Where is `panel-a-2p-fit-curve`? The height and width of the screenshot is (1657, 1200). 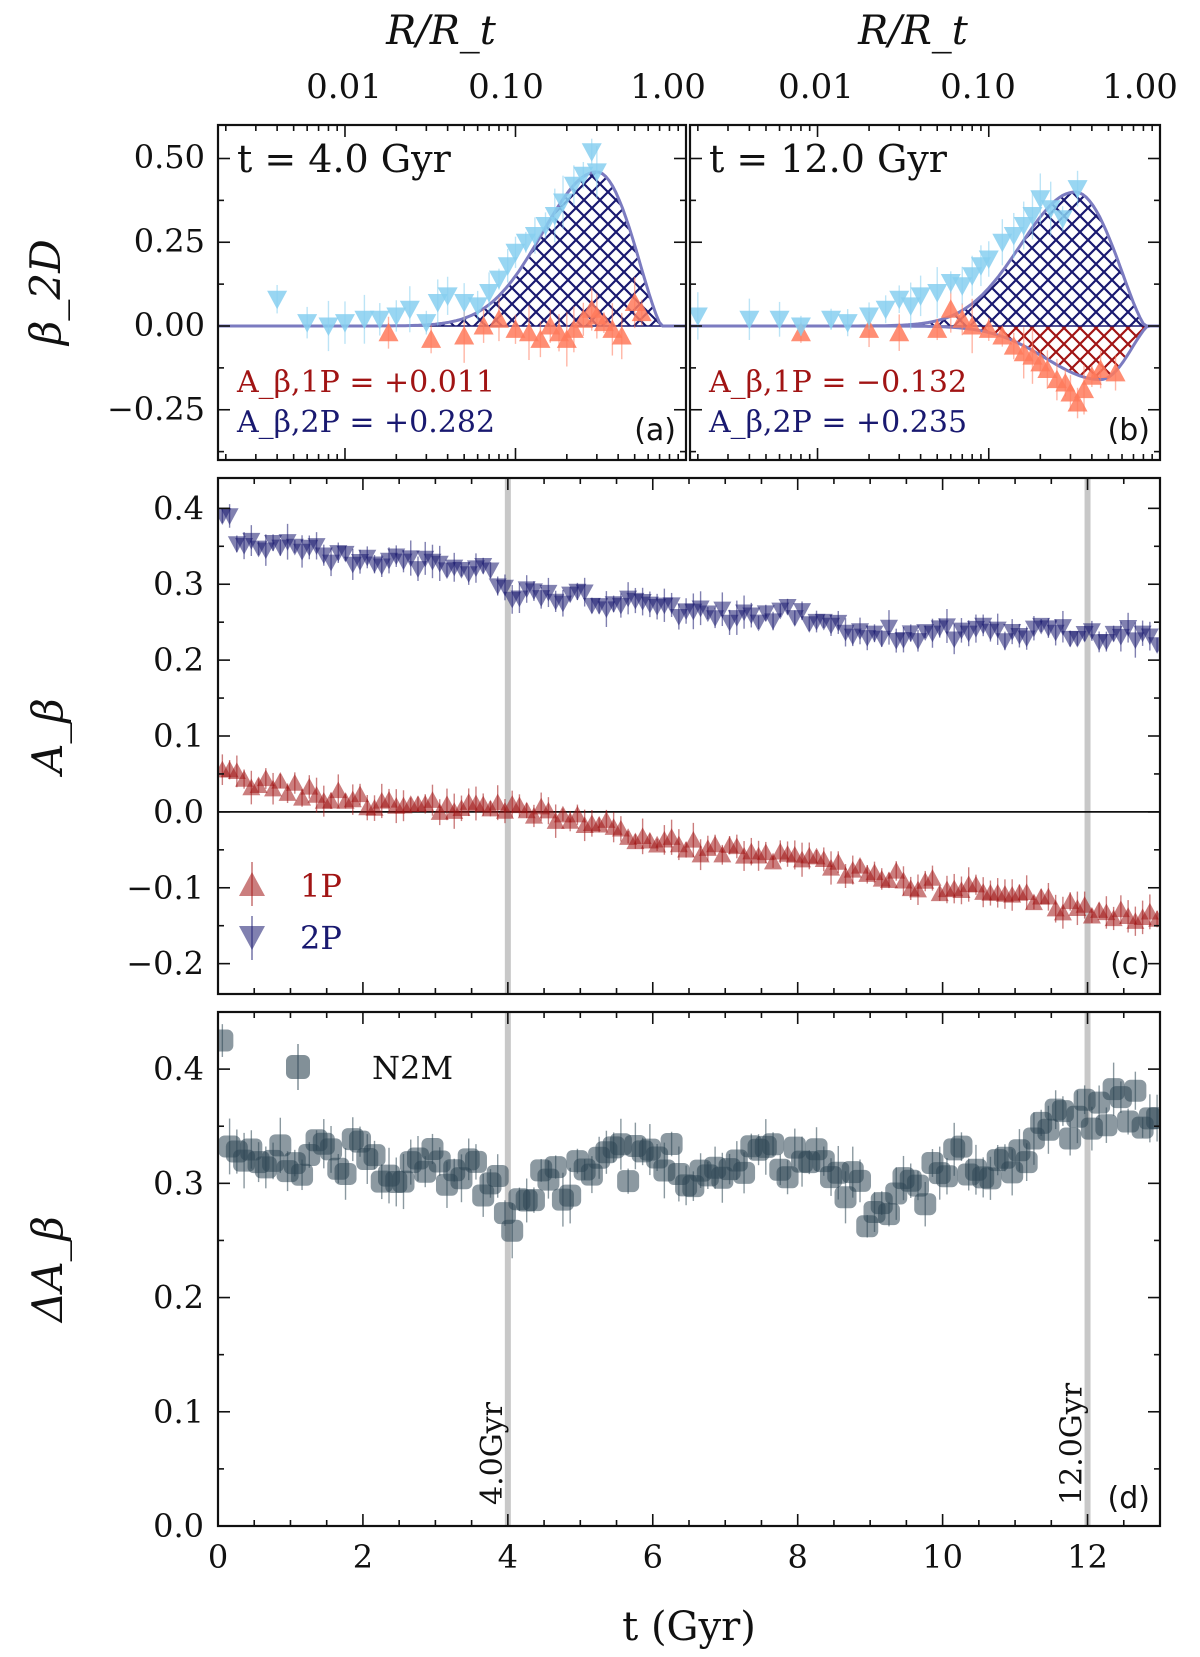
panel-a-2p-fit-curve is located at coordinates (452, 249).